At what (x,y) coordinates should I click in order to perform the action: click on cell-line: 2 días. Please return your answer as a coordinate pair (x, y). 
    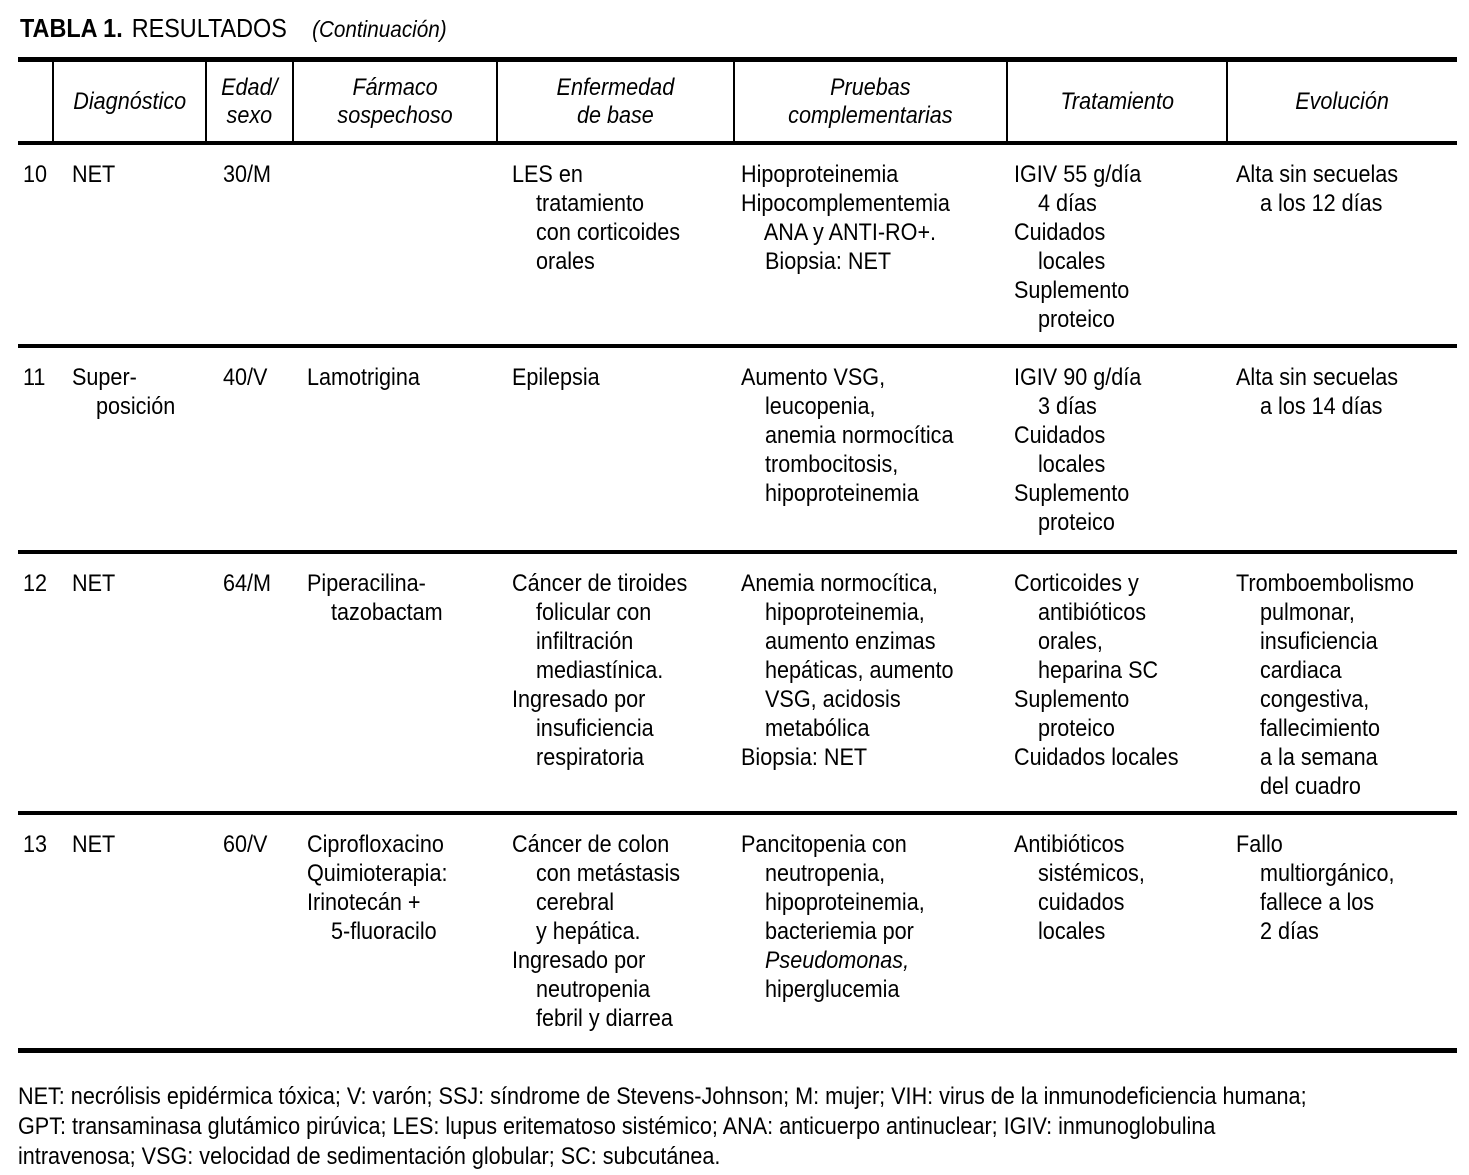
    Looking at the image, I should click on (1277, 931).